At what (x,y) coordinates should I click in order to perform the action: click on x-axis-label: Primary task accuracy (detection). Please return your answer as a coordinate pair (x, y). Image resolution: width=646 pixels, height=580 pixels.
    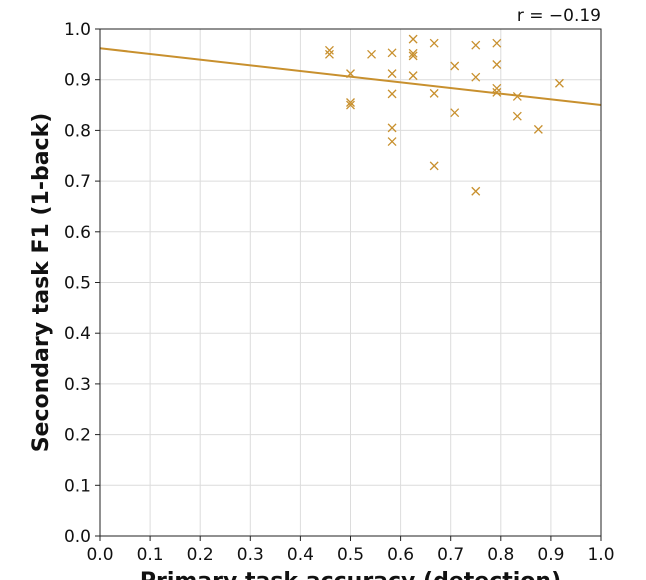
    Looking at the image, I should click on (350, 574).